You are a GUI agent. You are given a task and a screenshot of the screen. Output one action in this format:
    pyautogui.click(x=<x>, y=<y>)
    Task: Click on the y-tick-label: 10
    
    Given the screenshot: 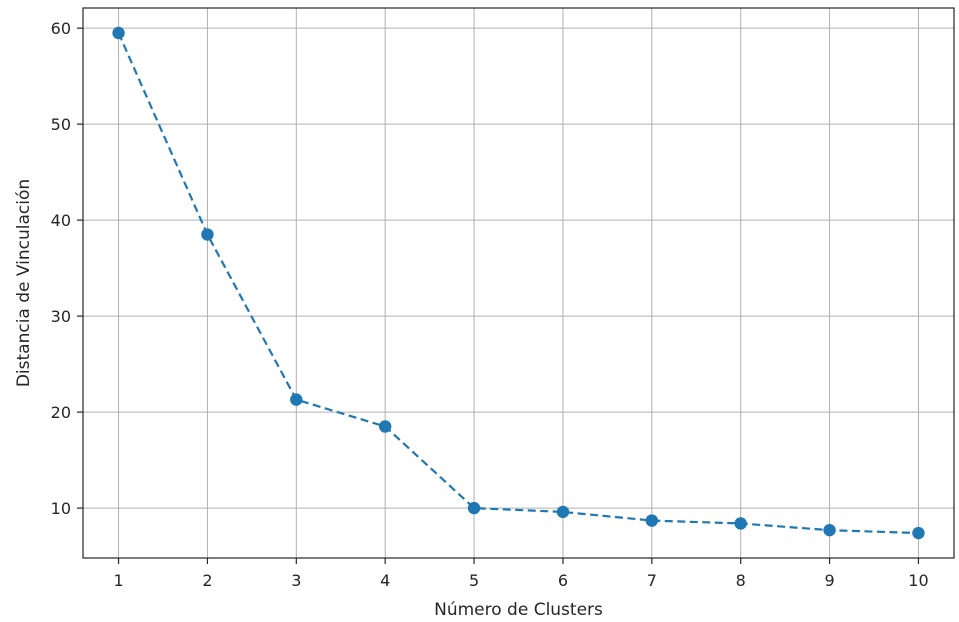 What is the action you would take?
    pyautogui.click(x=61, y=508)
    